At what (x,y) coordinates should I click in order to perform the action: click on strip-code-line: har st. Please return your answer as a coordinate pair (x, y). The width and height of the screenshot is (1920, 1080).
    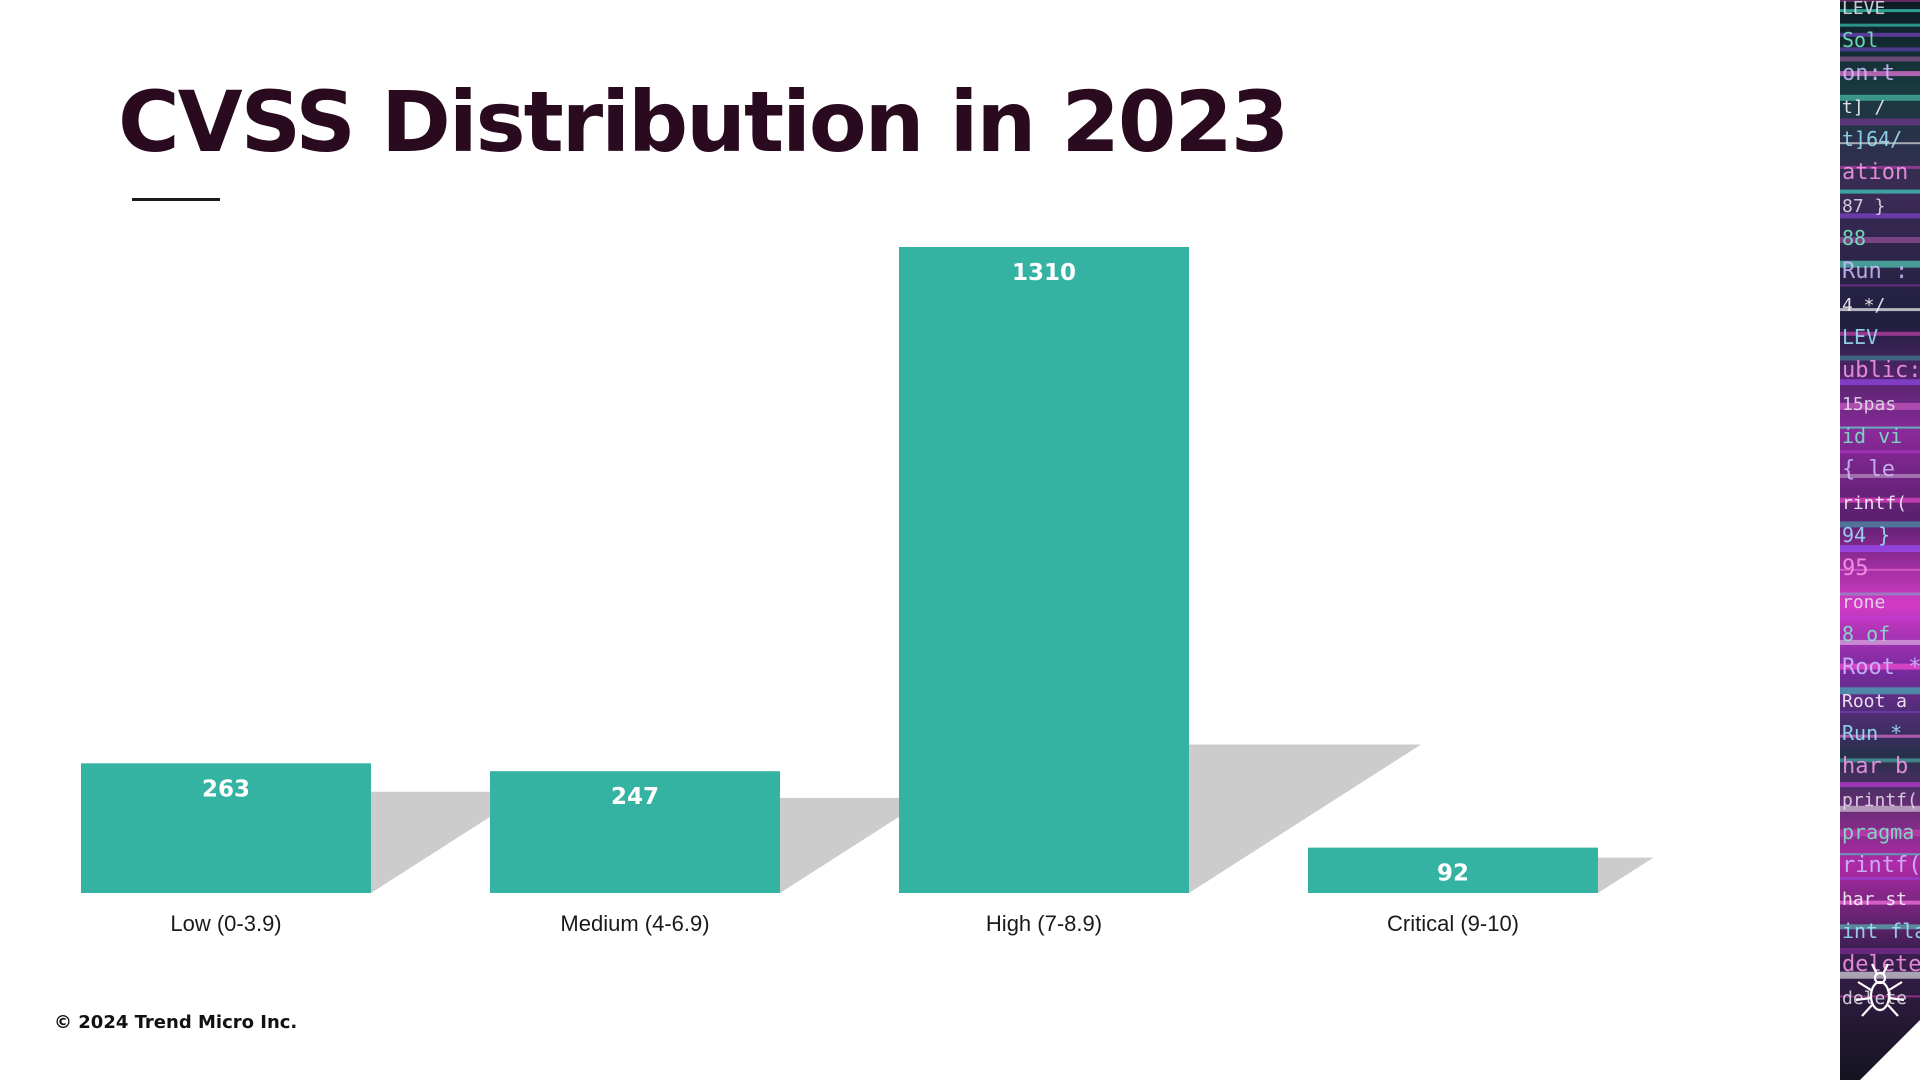
    Looking at the image, I should click on (1874, 899).